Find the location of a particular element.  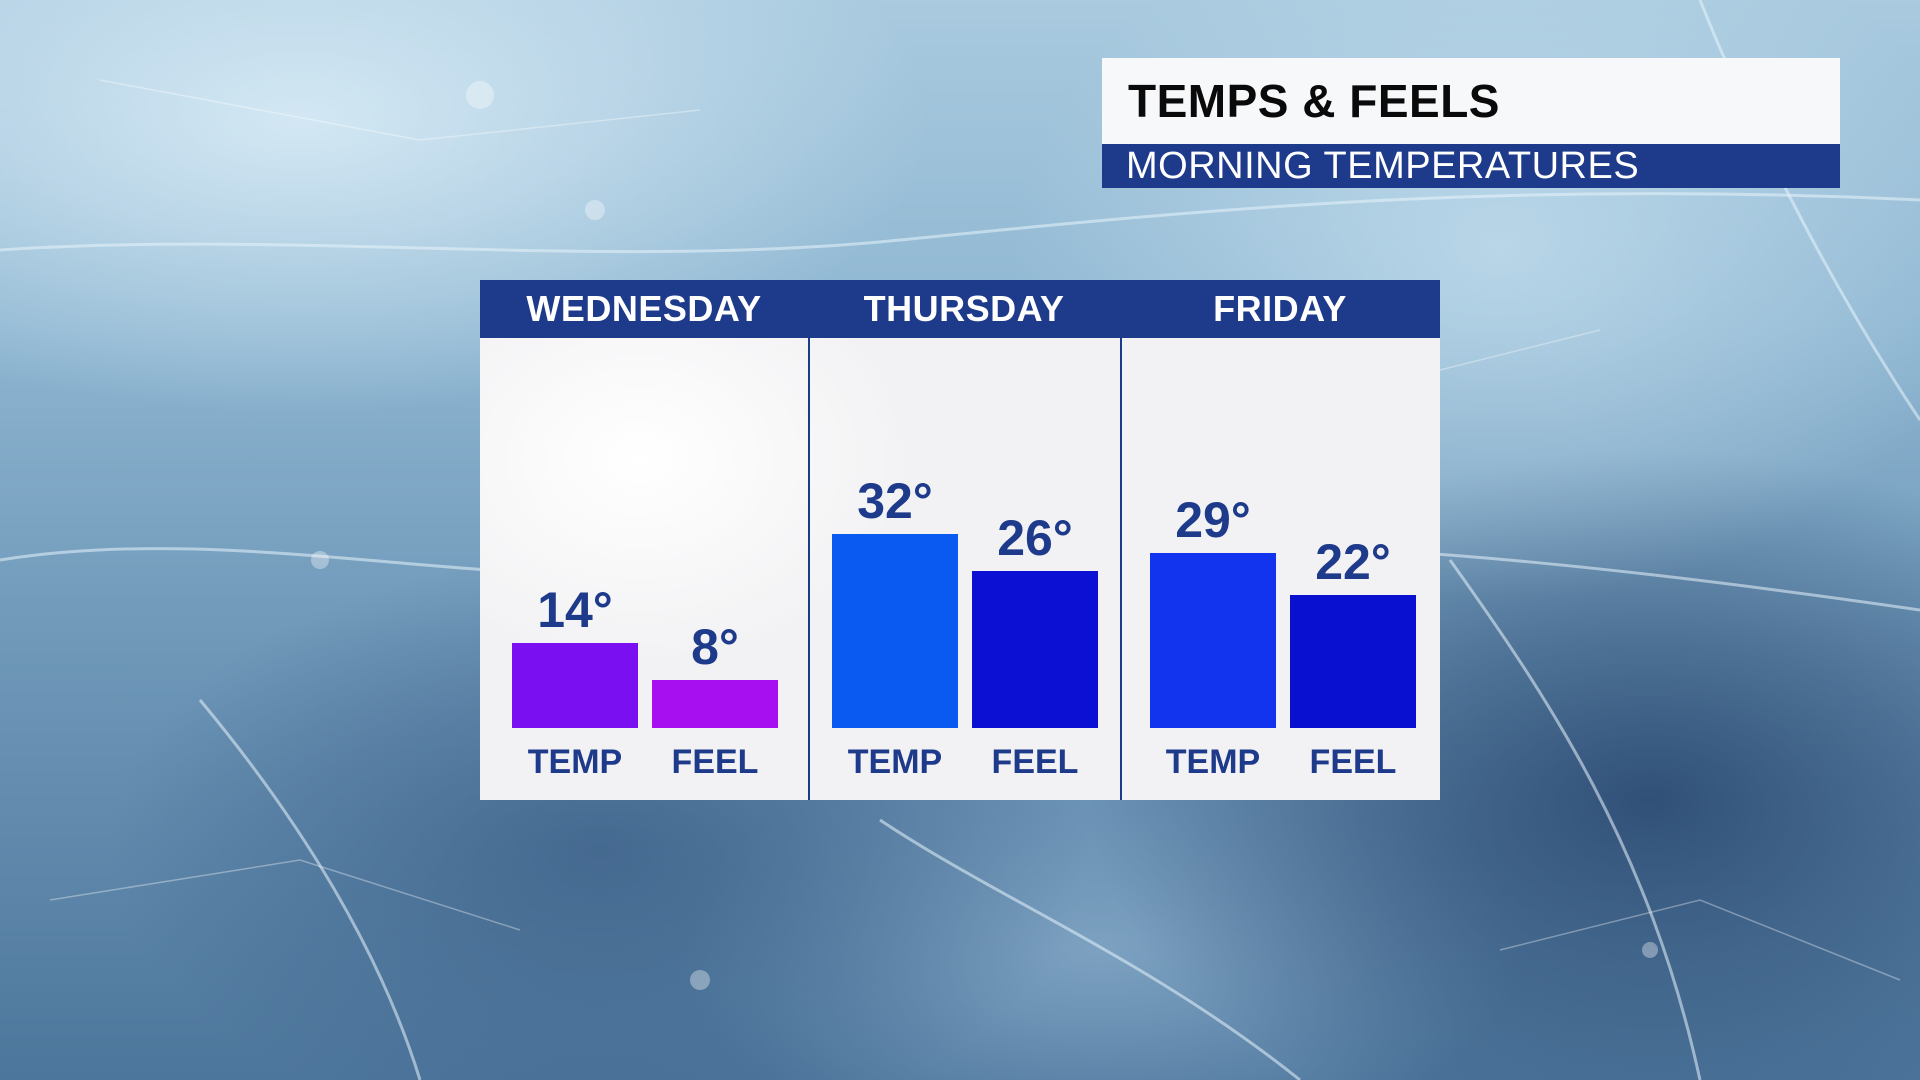

bar-temp-friday is located at coordinates (1213, 640).